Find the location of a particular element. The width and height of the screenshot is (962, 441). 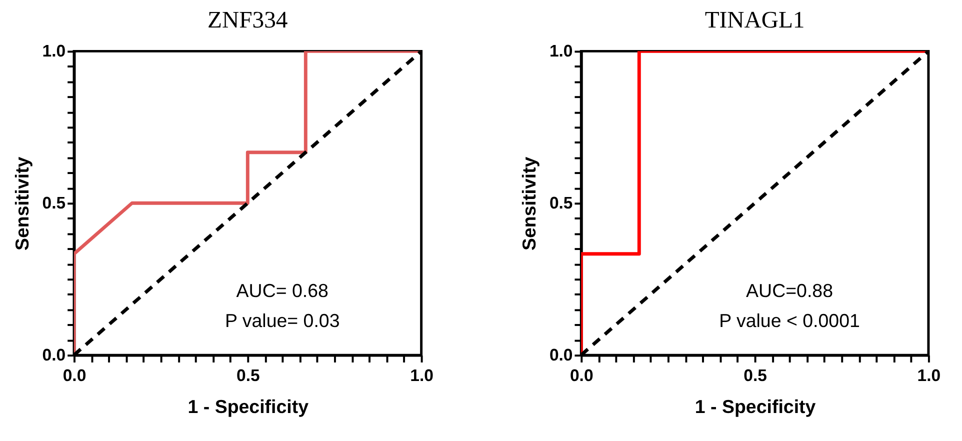

annotation: P value= 0.03 is located at coordinates (282, 320).